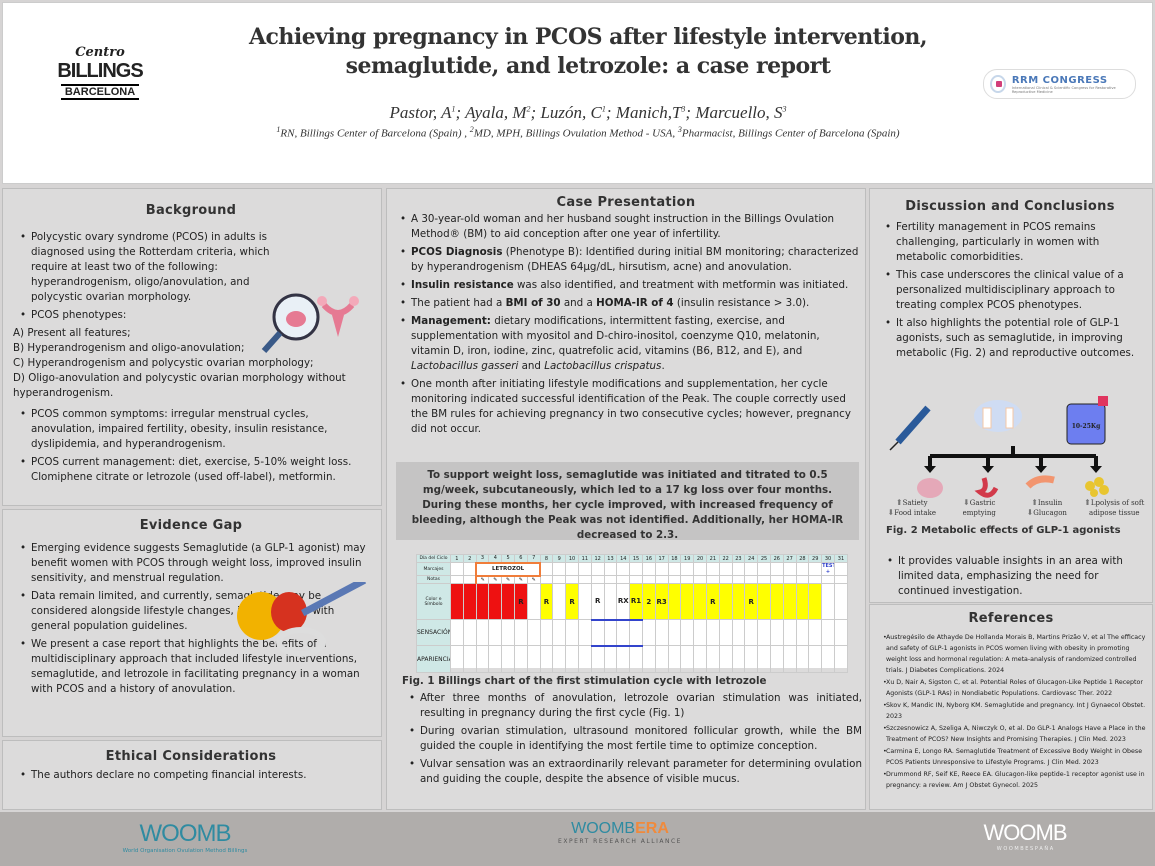  Describe the element at coordinates (661, 558) in the screenshot. I see `chart-cell: 17` at that location.